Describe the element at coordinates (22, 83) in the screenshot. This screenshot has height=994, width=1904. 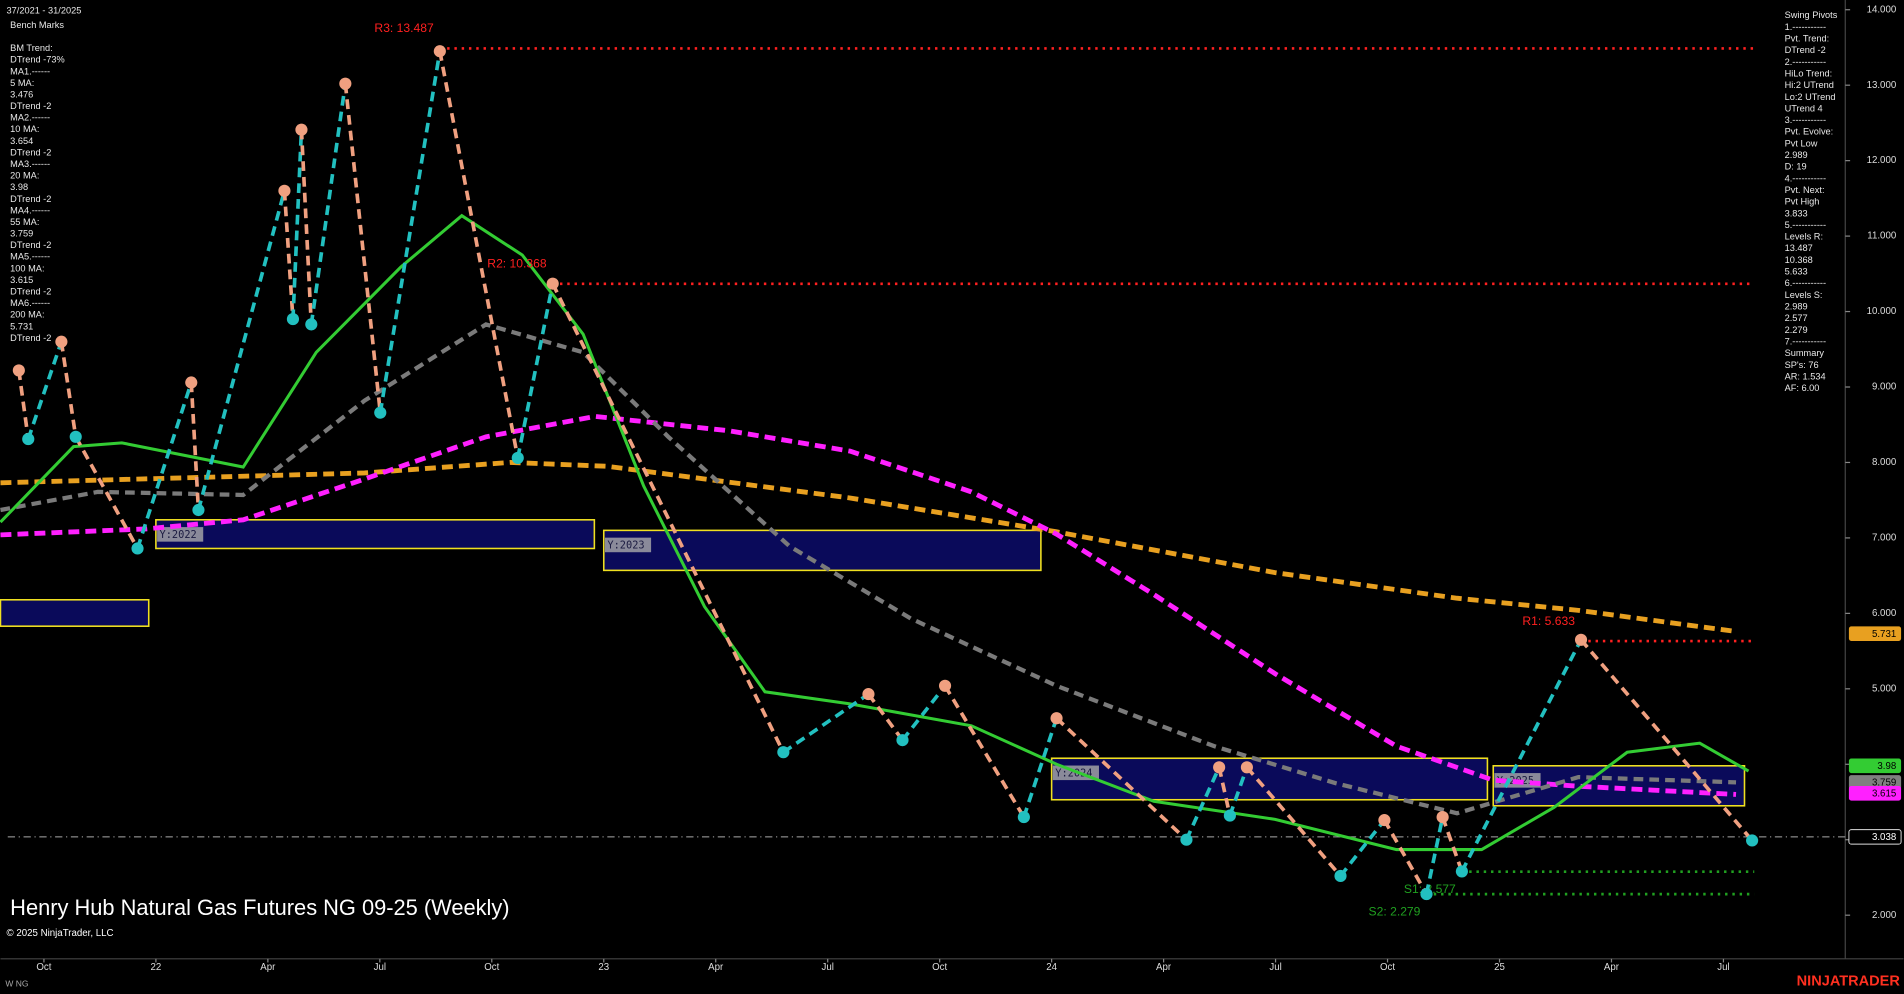
I see `benchmark-line: 5 MA:` at that location.